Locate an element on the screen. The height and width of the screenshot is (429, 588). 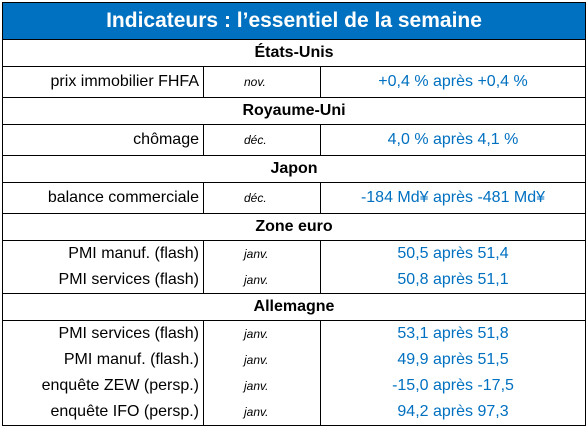
indicator-value: 50,5 après 51,4 is located at coordinates (453, 253).